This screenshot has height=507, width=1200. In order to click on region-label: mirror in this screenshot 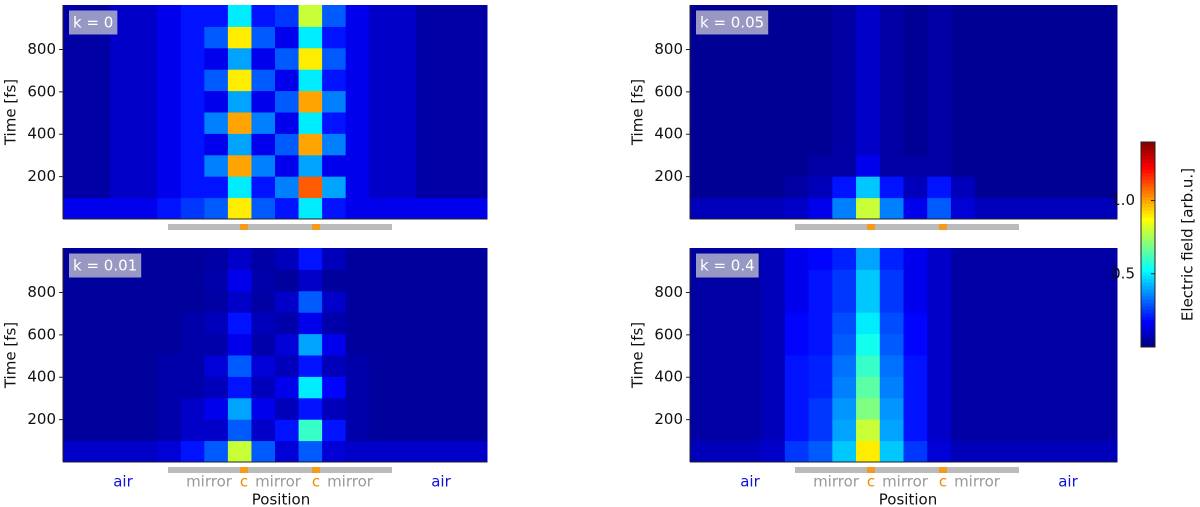, I will do `click(836, 482)`.